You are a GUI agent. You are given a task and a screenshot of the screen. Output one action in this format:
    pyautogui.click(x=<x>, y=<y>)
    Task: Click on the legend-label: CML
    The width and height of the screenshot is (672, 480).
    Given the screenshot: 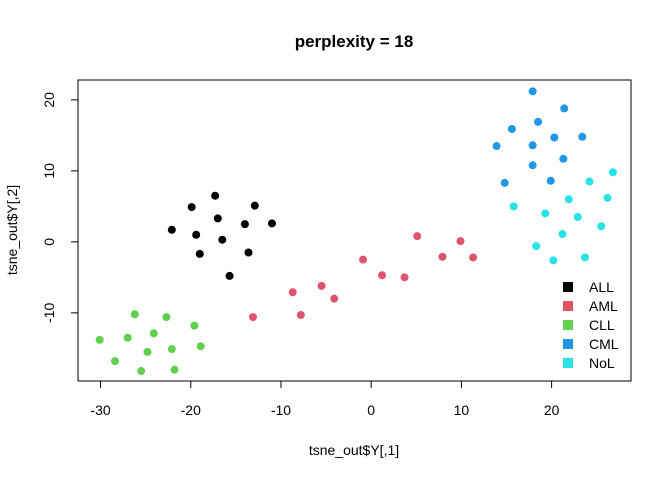 What is the action you would take?
    pyautogui.click(x=604, y=344)
    